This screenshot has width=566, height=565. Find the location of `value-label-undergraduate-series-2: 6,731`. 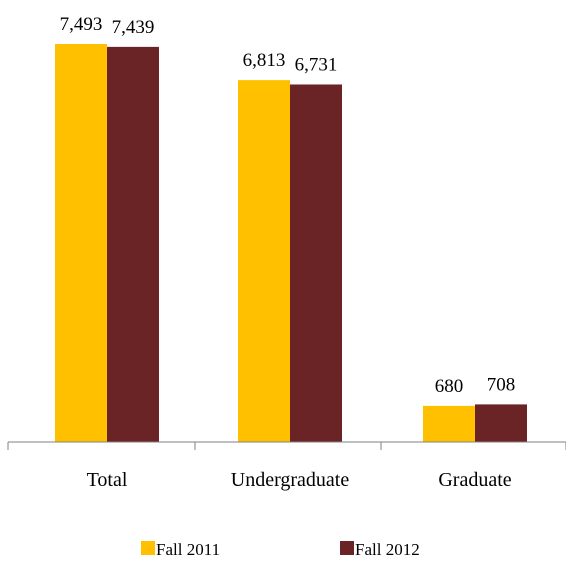

value-label-undergraduate-series-2: 6,731 is located at coordinates (316, 64).